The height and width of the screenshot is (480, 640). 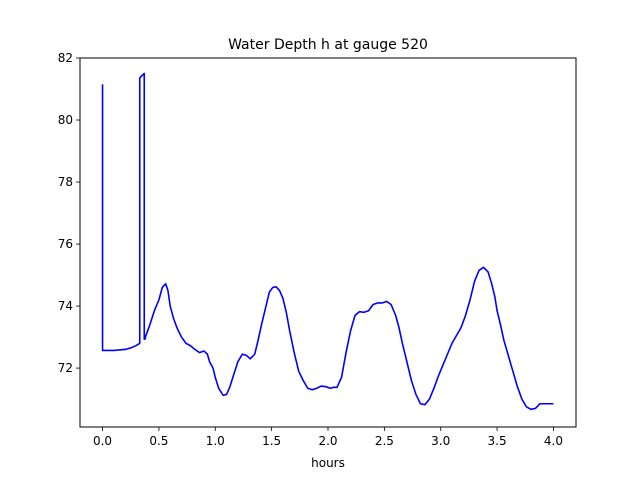 I want to click on x-tick-label: 3.5, so click(x=497, y=441).